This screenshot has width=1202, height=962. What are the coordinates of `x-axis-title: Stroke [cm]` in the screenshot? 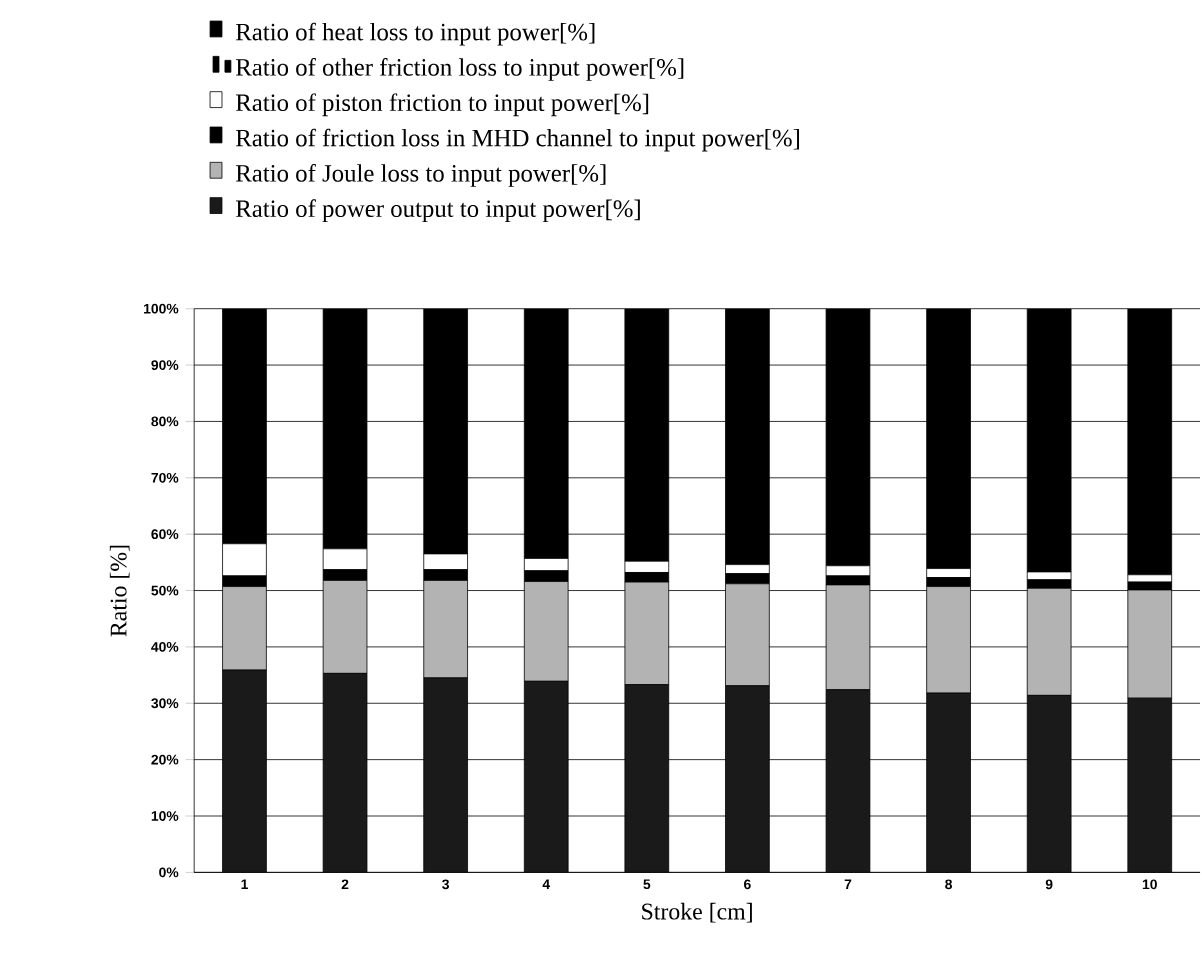 It's located at (697, 912).